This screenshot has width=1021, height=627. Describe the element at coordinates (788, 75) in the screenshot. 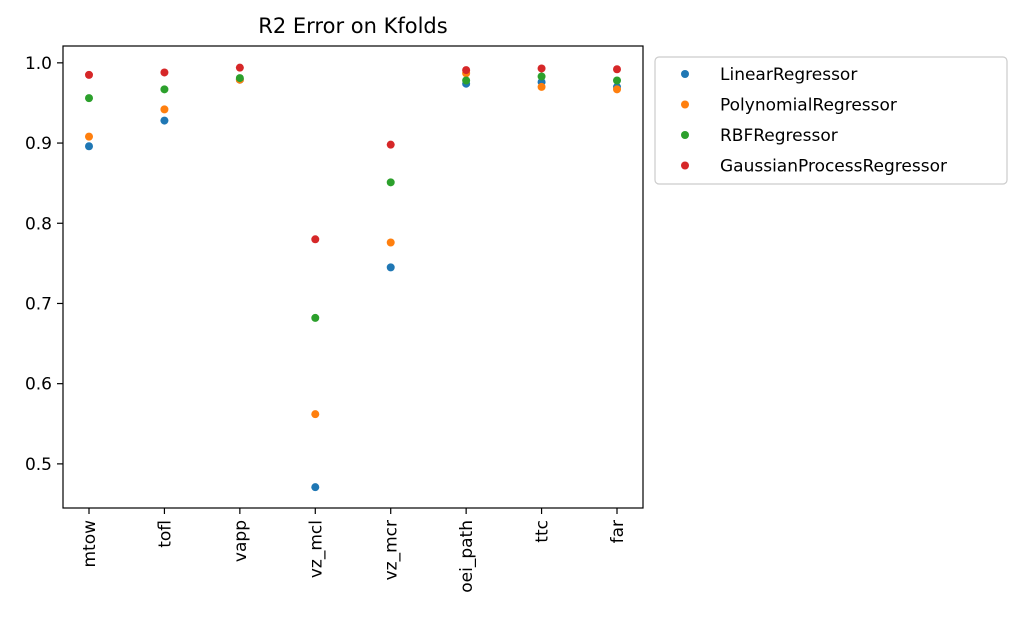

I see `legend-label: LinearRegressor` at that location.